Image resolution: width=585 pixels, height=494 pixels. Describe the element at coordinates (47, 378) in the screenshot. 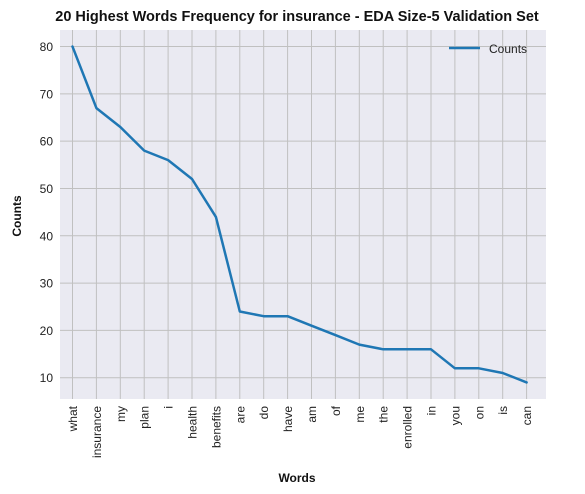

I see `y-tick-label: 10` at that location.